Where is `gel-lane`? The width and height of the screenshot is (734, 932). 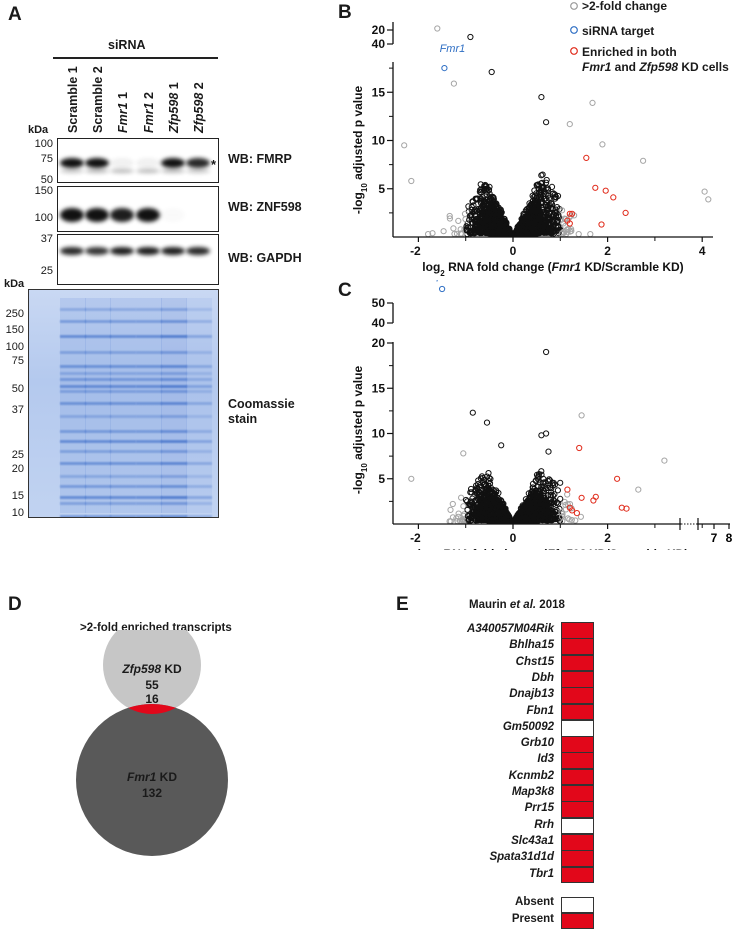 gel-lane is located at coordinates (149, 405).